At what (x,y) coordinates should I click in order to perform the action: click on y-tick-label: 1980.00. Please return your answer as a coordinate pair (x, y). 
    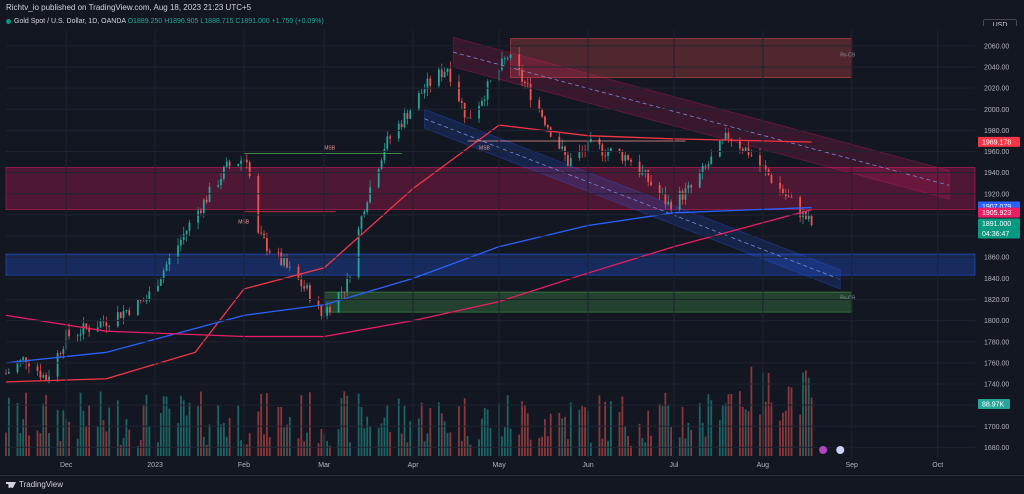
    Looking at the image, I should click on (996, 131).